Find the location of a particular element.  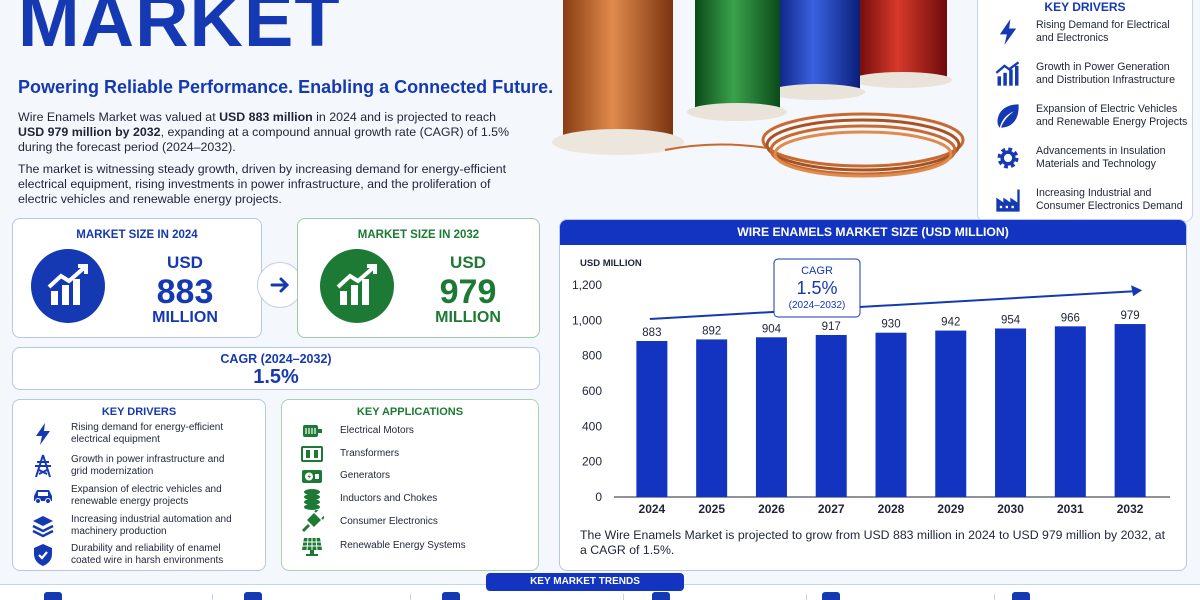

leaf-icon is located at coordinates (1008, 116).